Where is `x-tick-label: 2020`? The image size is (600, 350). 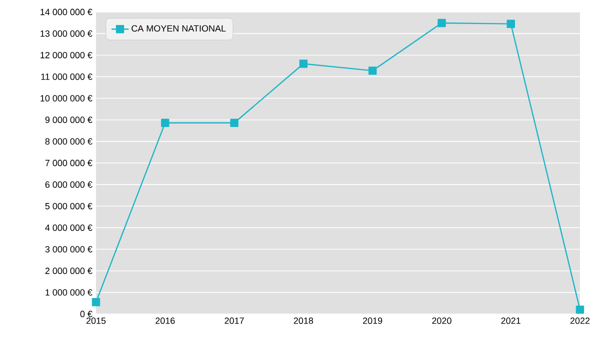 x-tick-label: 2020 is located at coordinates (442, 321).